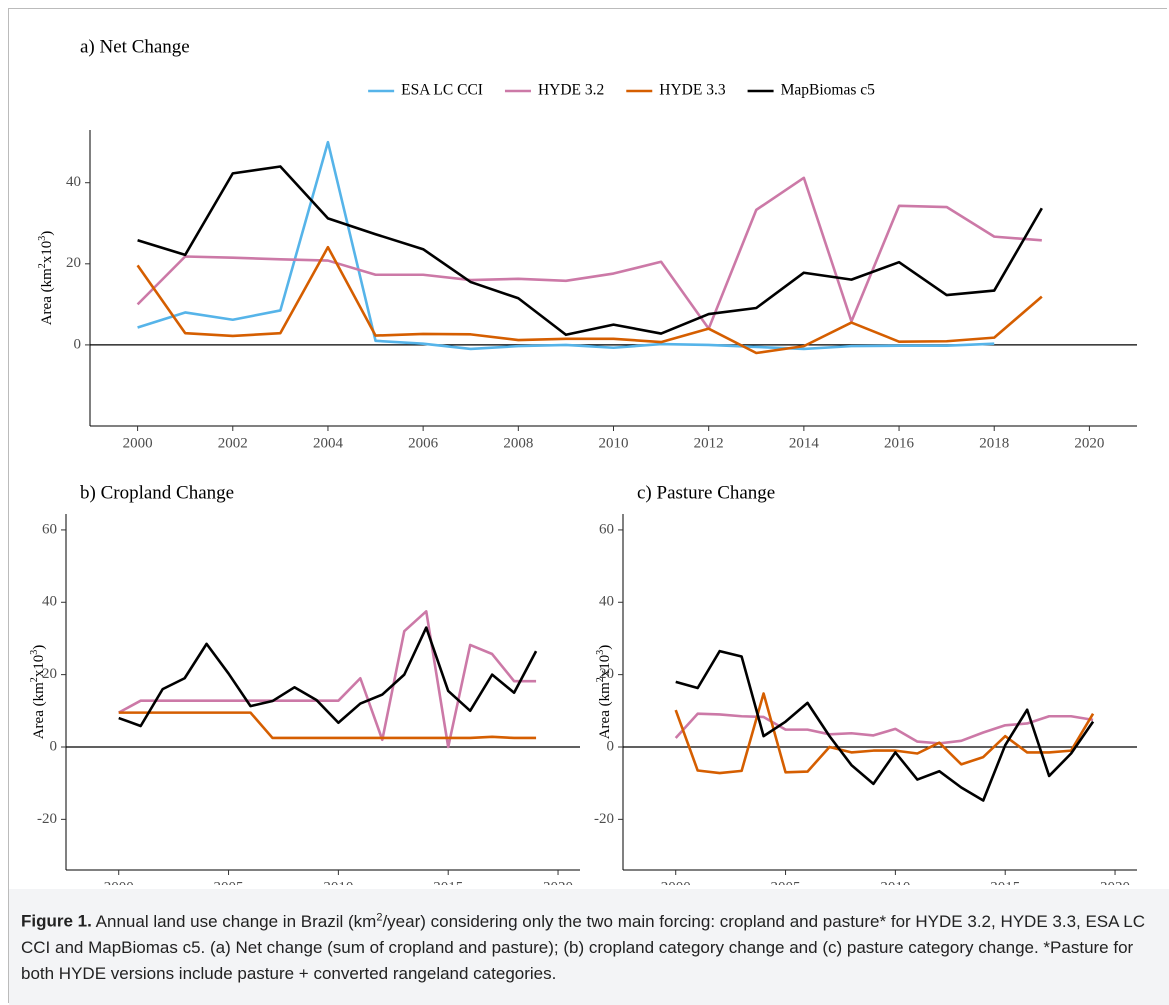 This screenshot has height=1005, width=1169. Describe the element at coordinates (157, 492) in the screenshot. I see `panel-title: b) Cropland Change` at that location.